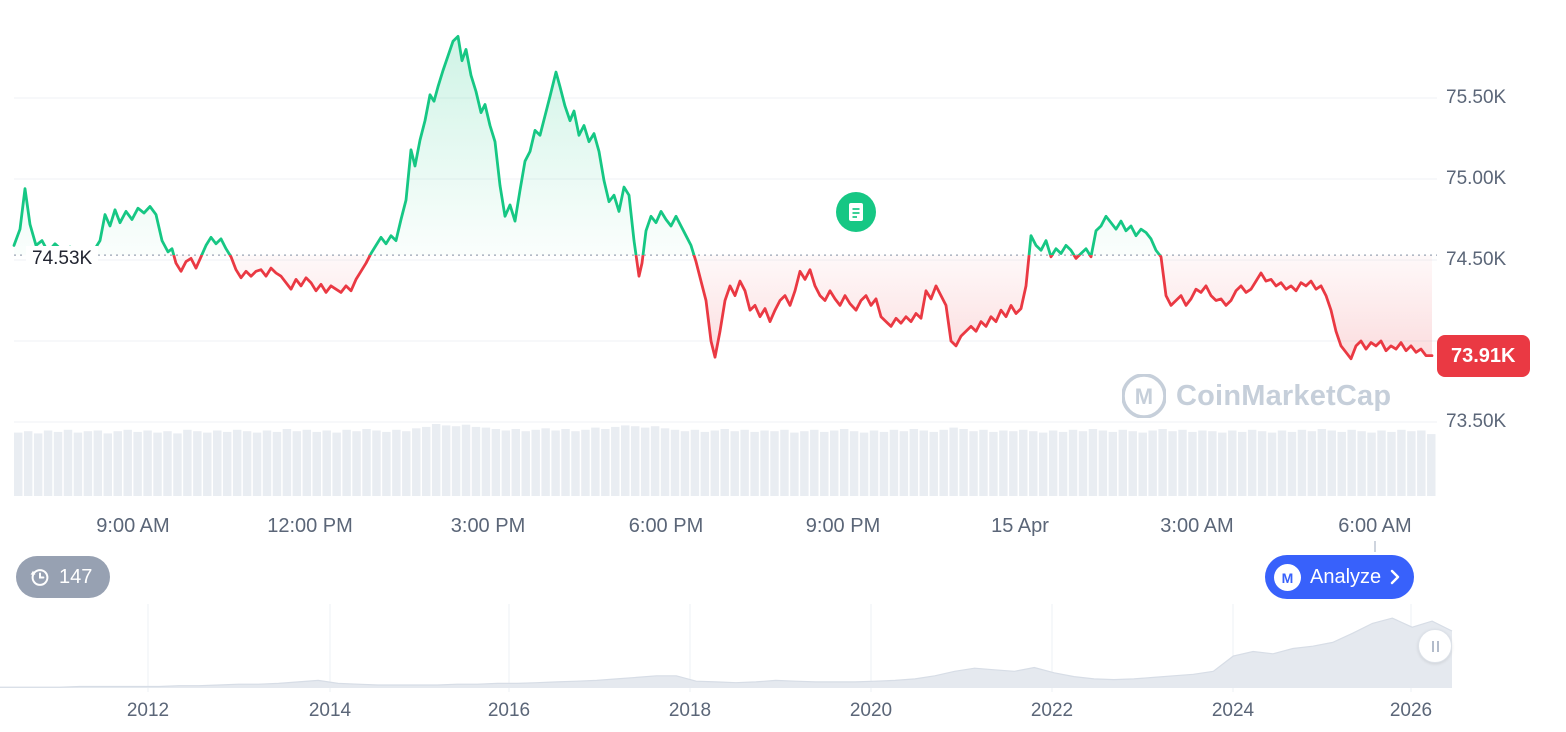 The height and width of the screenshot is (732, 1566). Describe the element at coordinates (1375, 546) in the screenshot. I see `current-time-tick` at that location.